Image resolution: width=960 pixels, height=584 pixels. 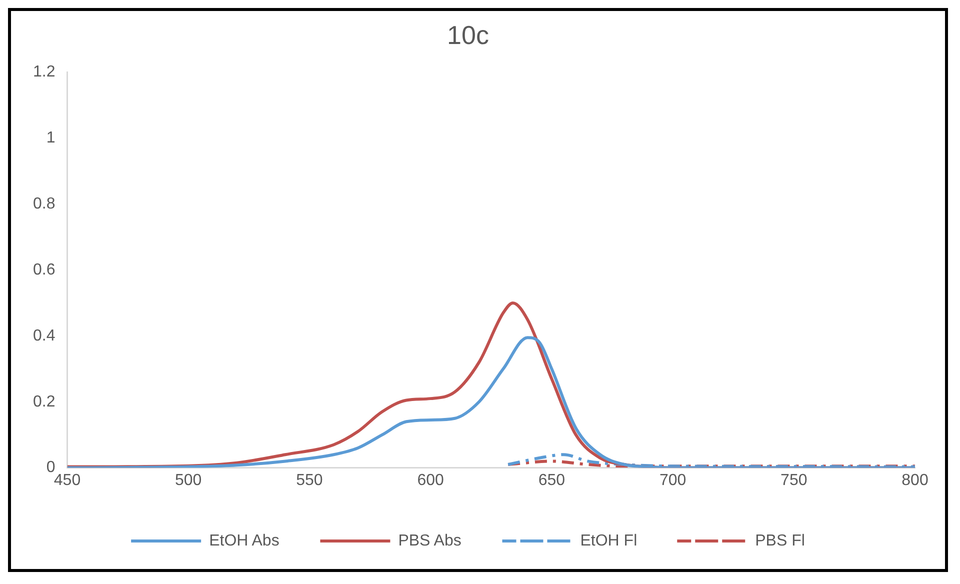 What do you see at coordinates (430, 480) in the screenshot?
I see `x-tick-label: 600` at bounding box center [430, 480].